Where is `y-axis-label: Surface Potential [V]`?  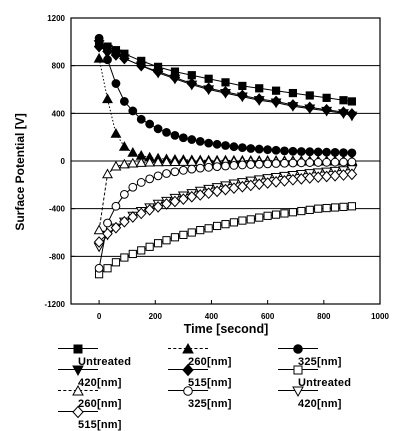 y-axis-label: Surface Potential [V] is located at coordinates (20, 171).